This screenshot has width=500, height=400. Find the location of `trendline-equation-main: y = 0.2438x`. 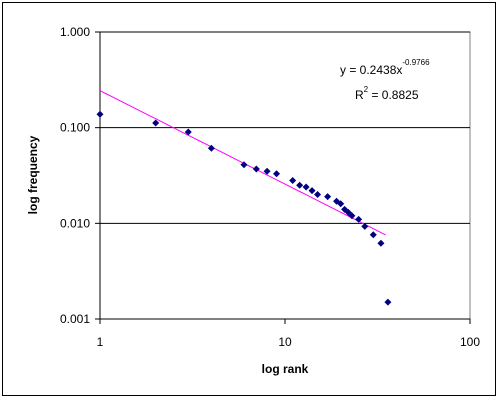

trendline-equation-main: y = 0.2438x is located at coordinates (371, 70).